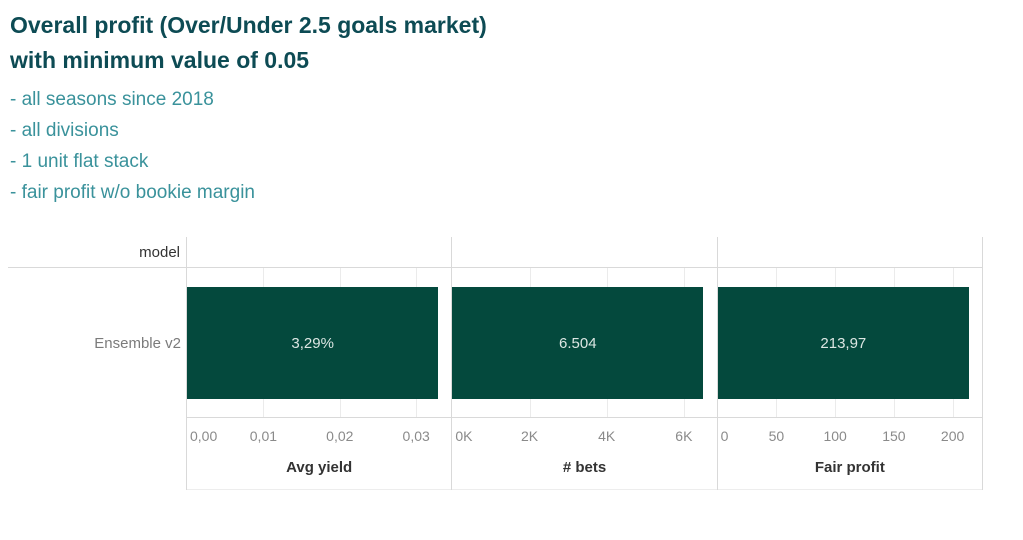 Image resolution: width=1023 pixels, height=540 pixels. Describe the element at coordinates (132, 192) in the screenshot. I see `subtitle-margin: - fair profit w/o bookie margin` at that location.